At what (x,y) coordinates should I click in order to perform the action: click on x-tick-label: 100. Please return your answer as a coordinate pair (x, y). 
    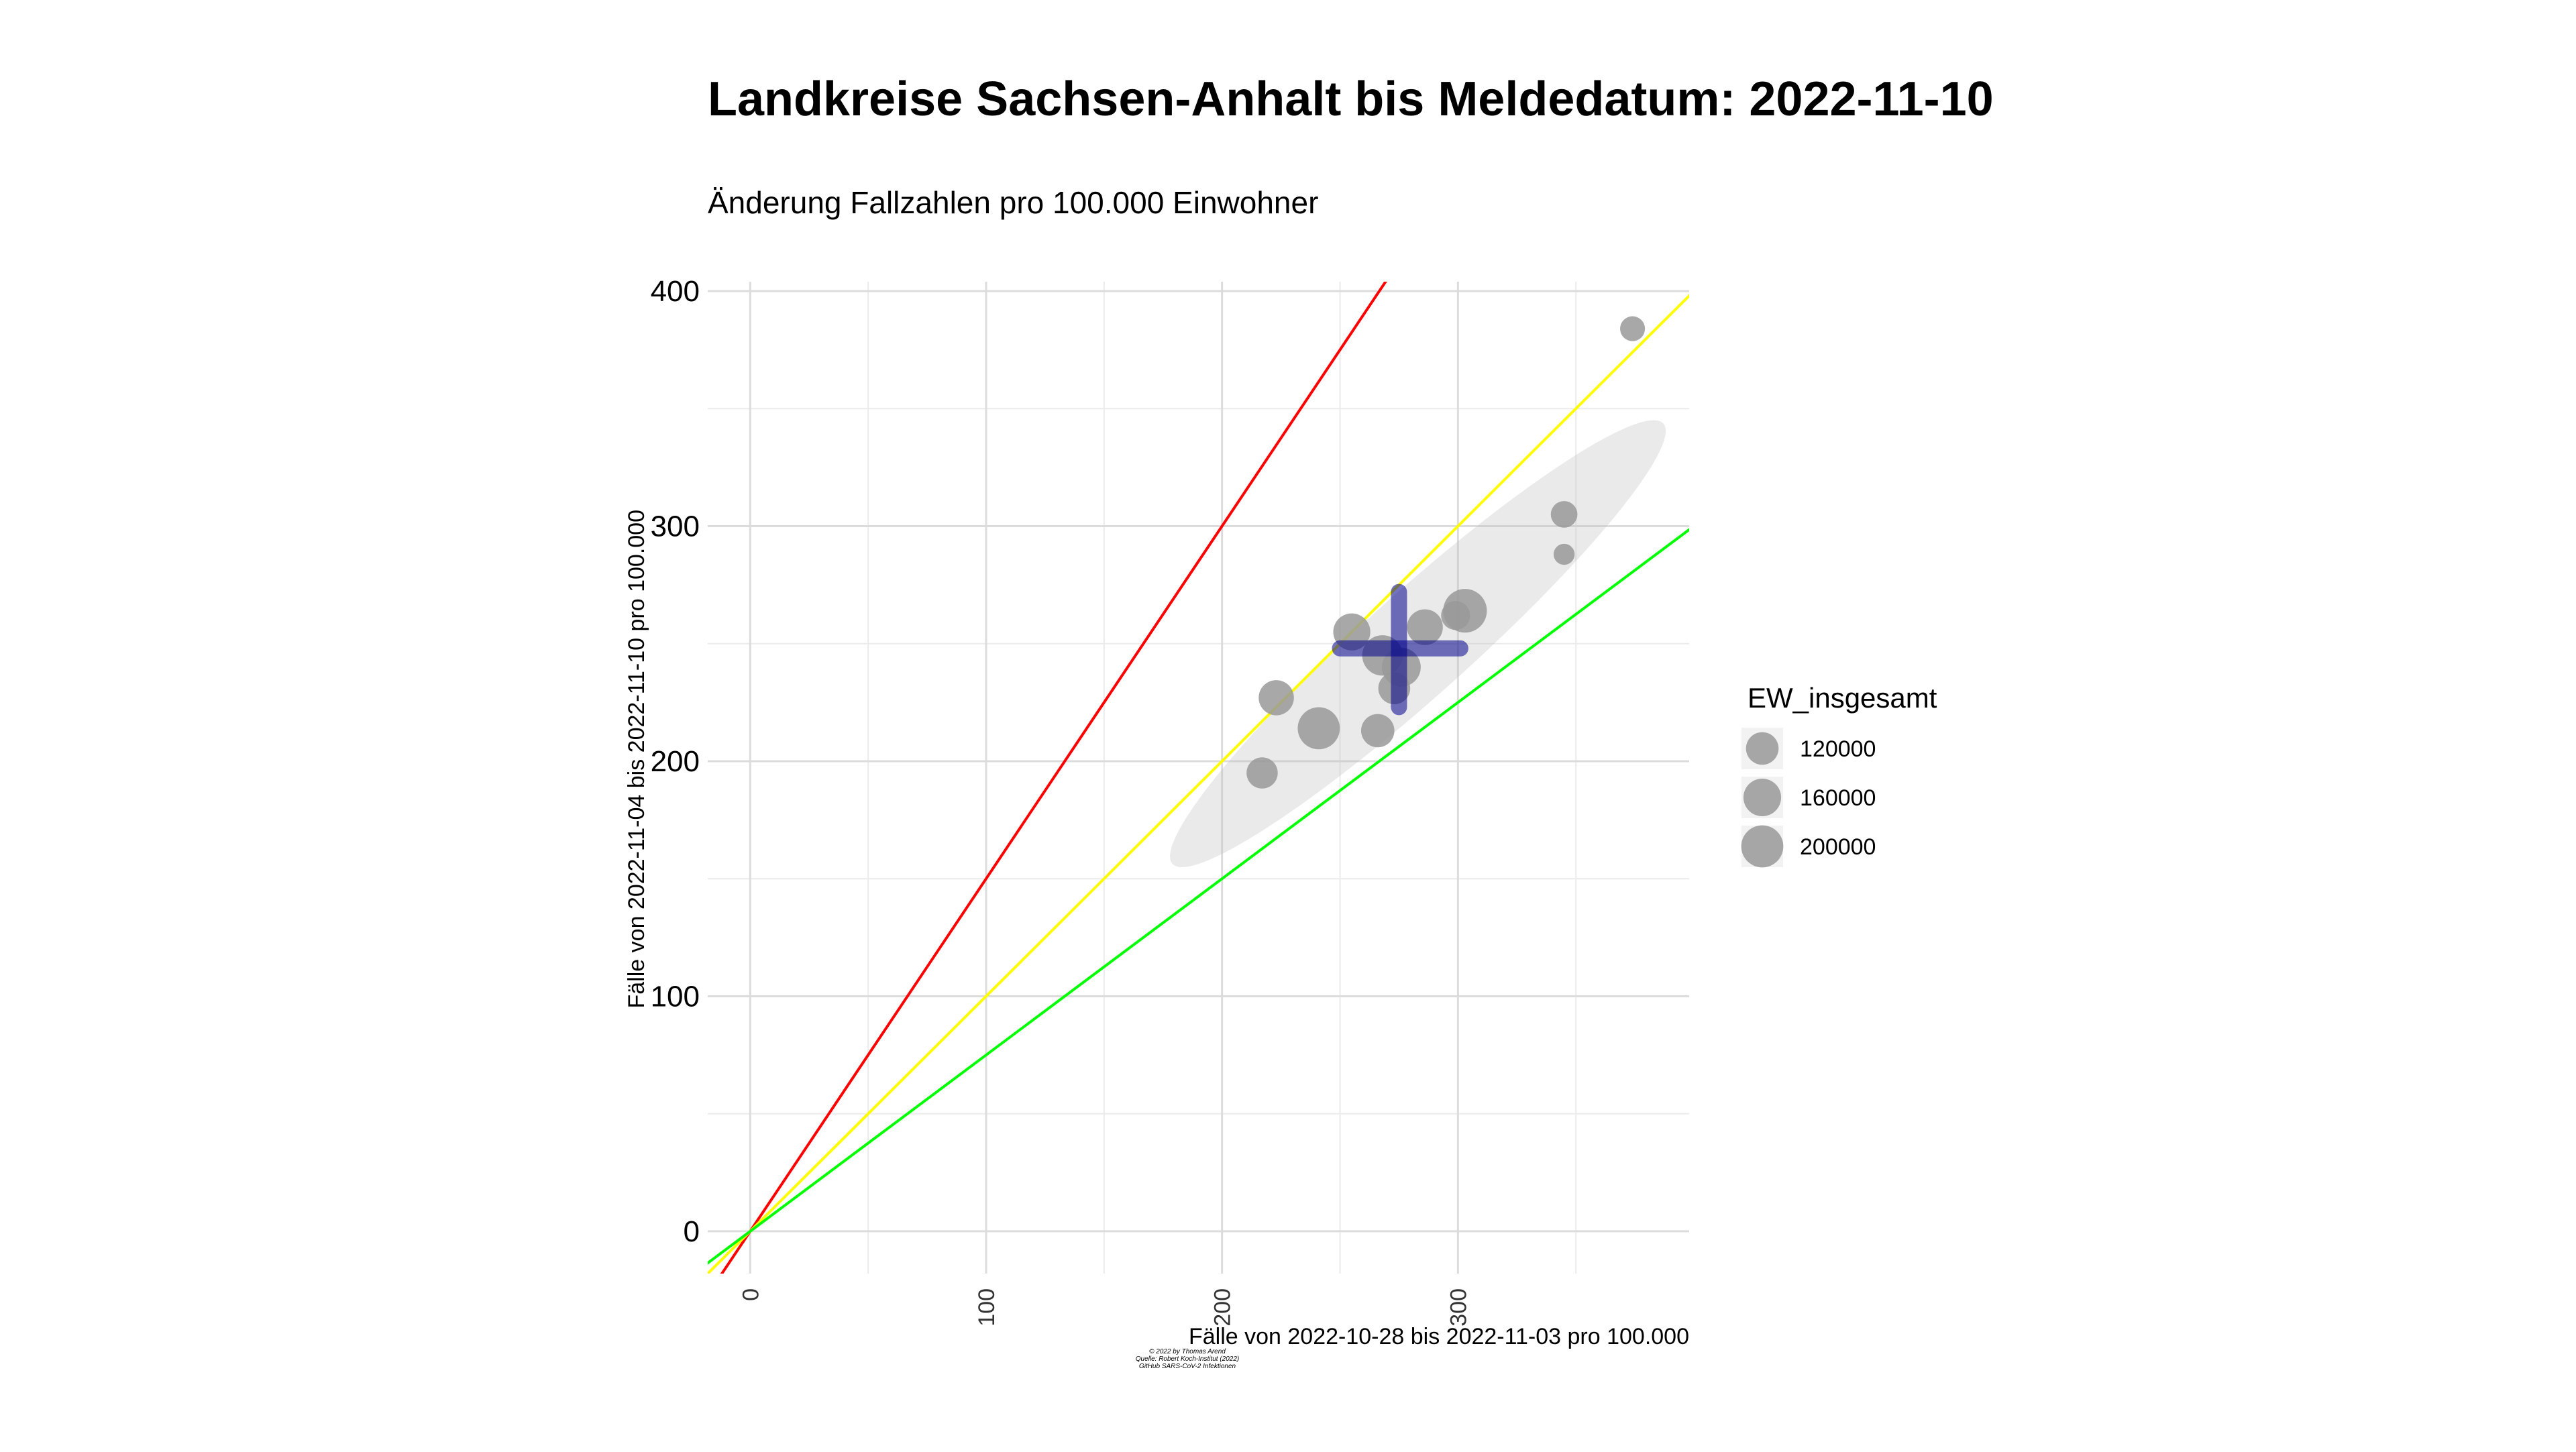
    Looking at the image, I should click on (987, 1307).